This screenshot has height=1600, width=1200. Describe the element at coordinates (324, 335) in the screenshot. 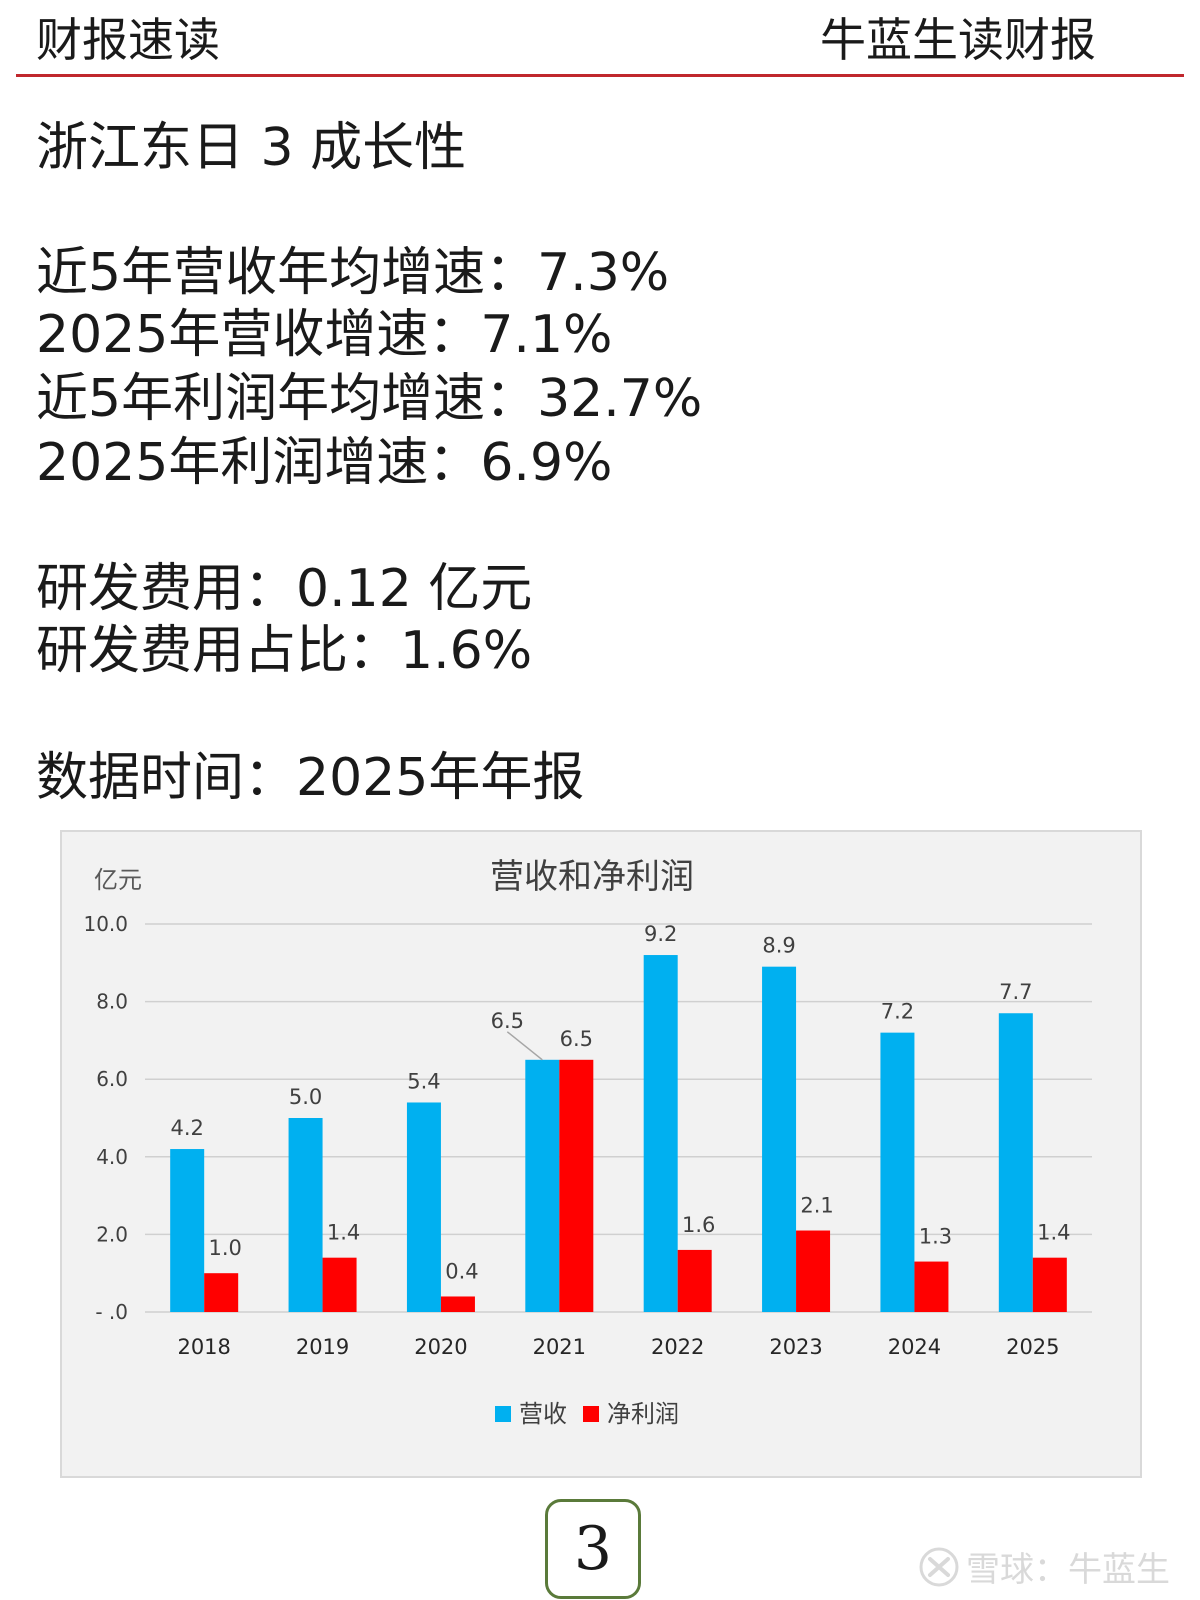

I see `metric-revenue-growth: 2025年营收增速：7.1%` at that location.